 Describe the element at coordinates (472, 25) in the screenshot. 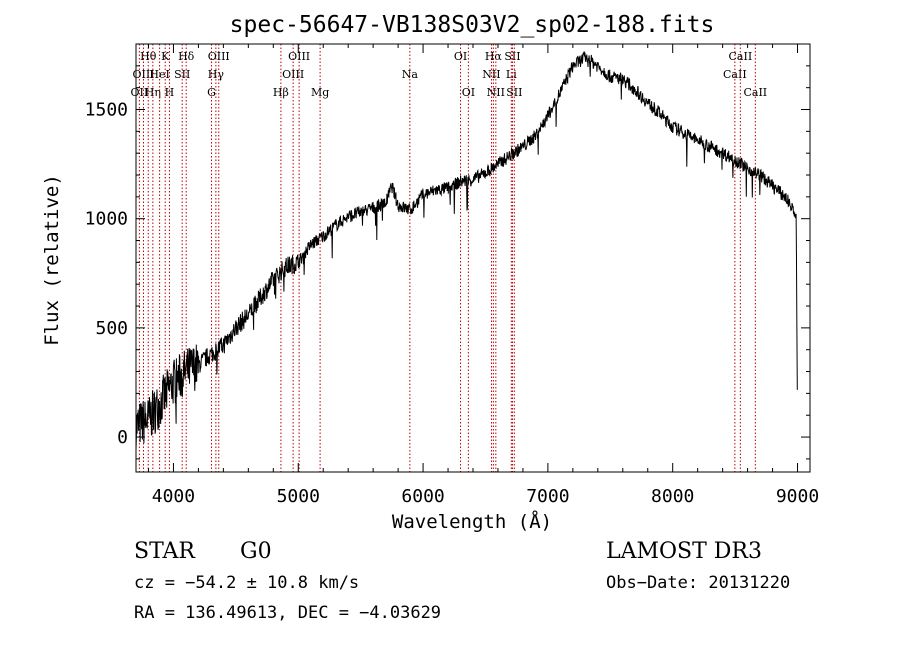

I see `chart-title: spec-56647-VB138S03V2_sp02-188.fits` at that location.